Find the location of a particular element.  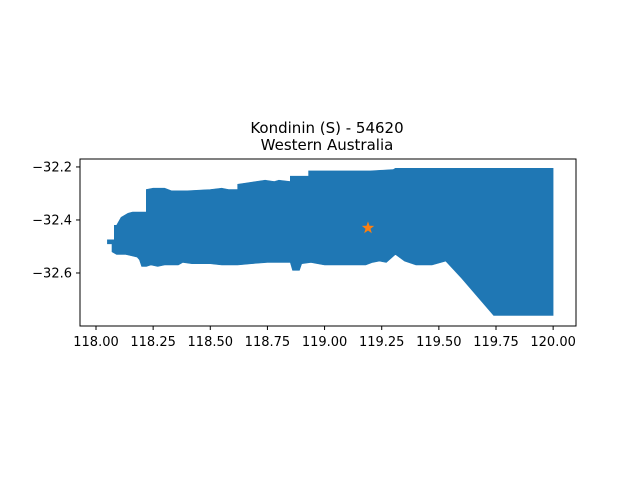

x-tick-label: 118.00 is located at coordinates (96, 342).